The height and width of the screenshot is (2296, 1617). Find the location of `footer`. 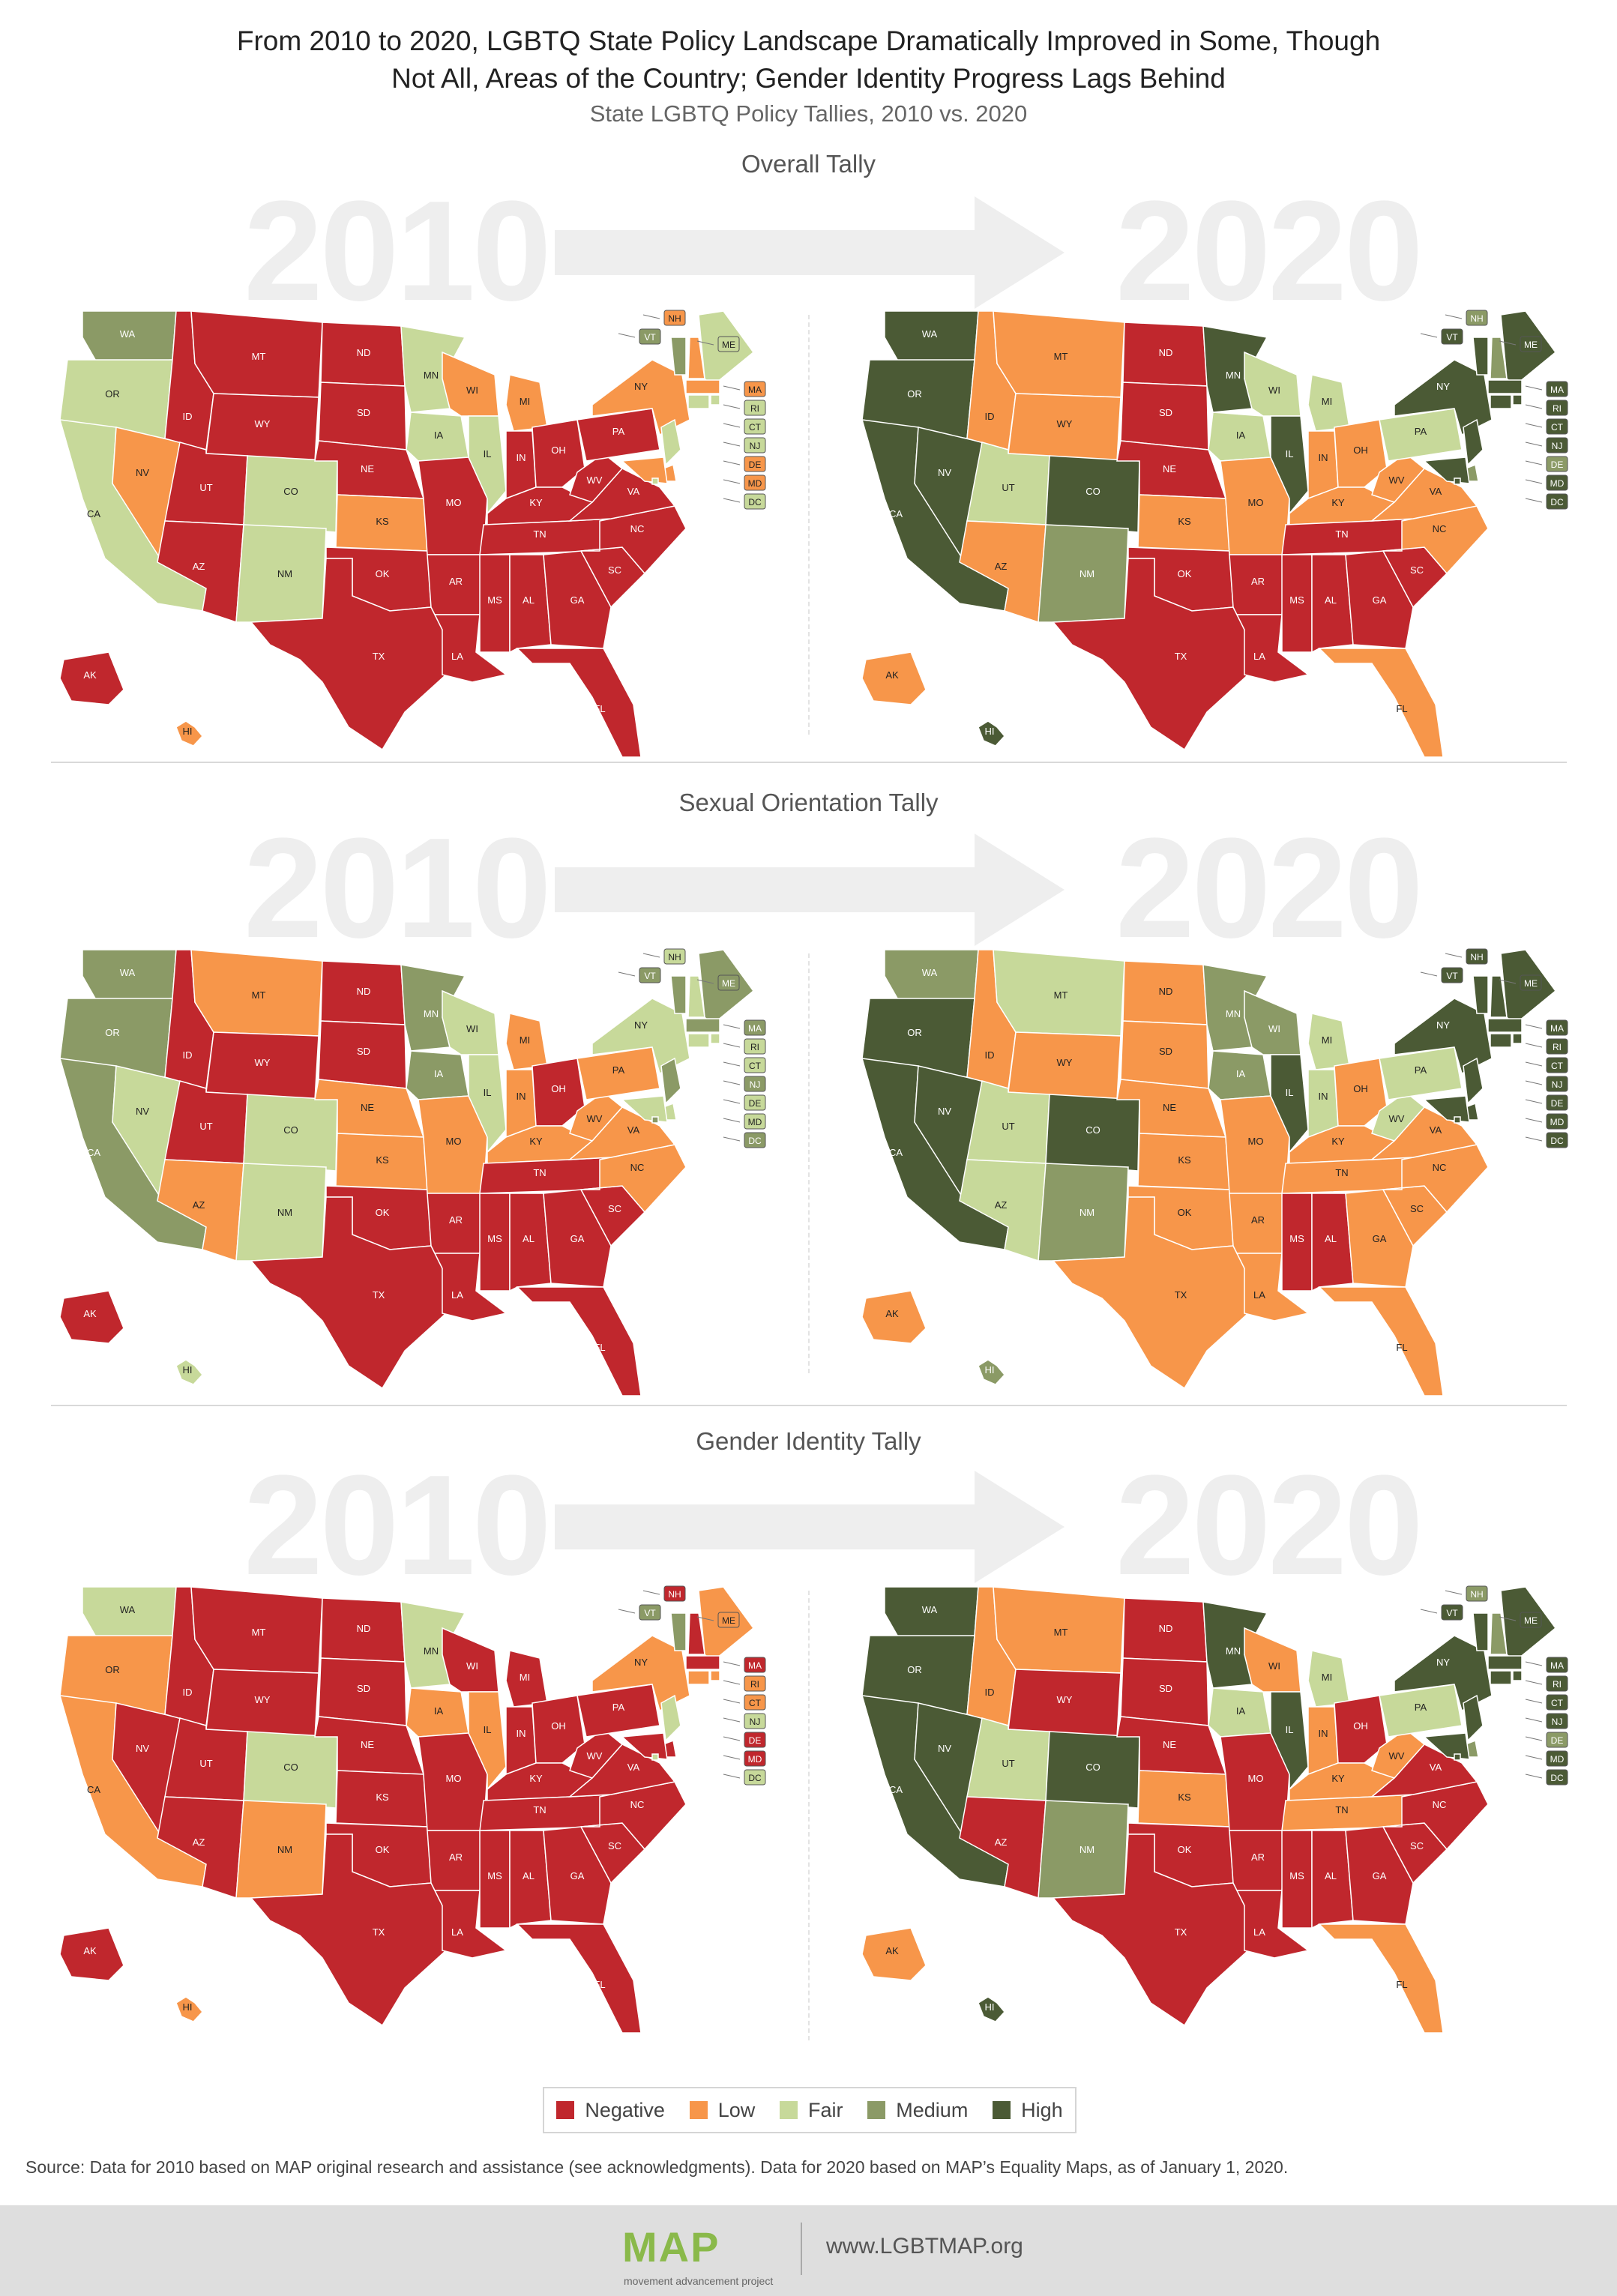

footer is located at coordinates (808, 2250).